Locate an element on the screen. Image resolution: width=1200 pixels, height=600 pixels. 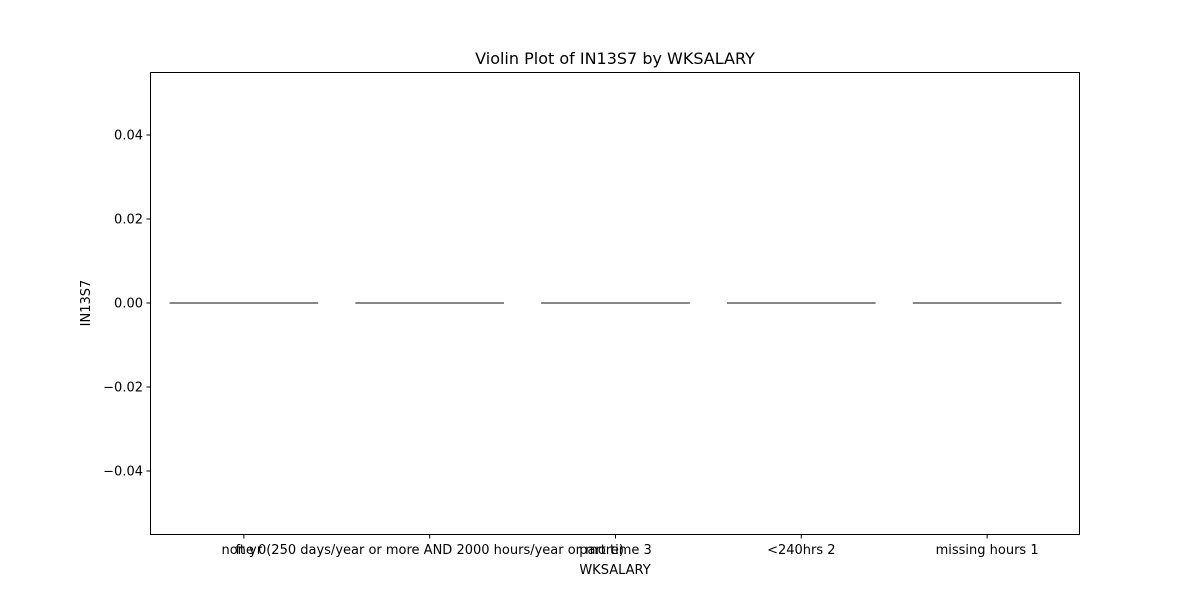
chart-title: Violin Plot of IN13S7 by WKSALARY is located at coordinates (615, 58).